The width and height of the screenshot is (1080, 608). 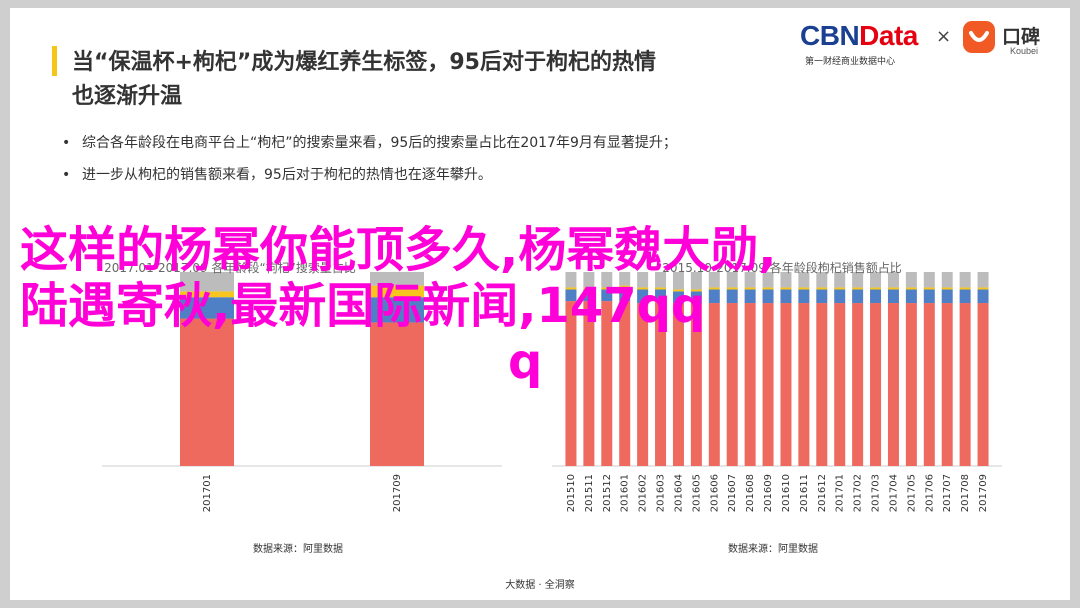 I want to click on koubei-logo-sub: Koubei, so click(x=1024, y=51).